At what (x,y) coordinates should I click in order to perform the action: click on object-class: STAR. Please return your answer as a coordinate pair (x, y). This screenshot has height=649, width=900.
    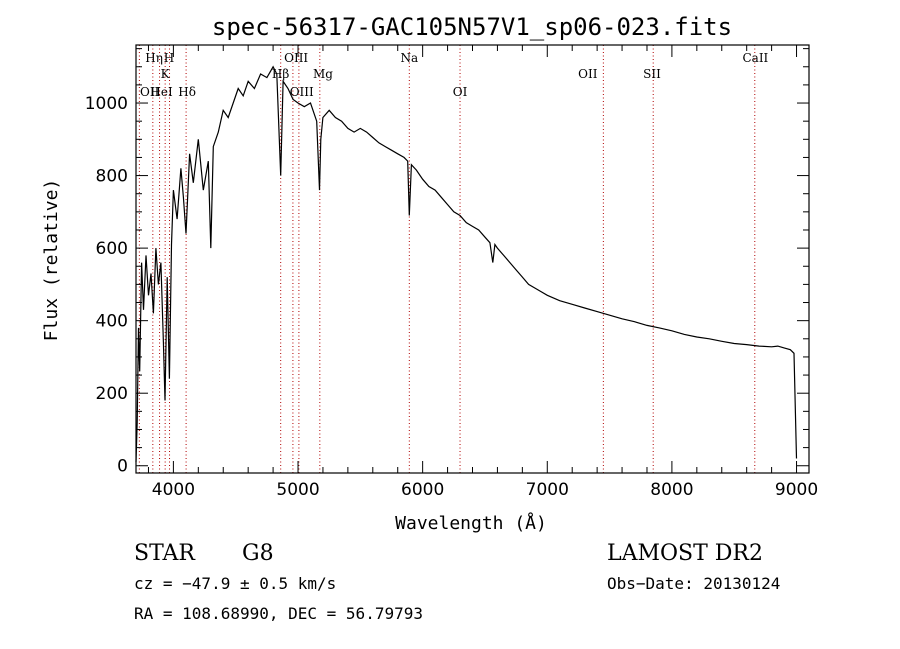
    Looking at the image, I should click on (165, 553).